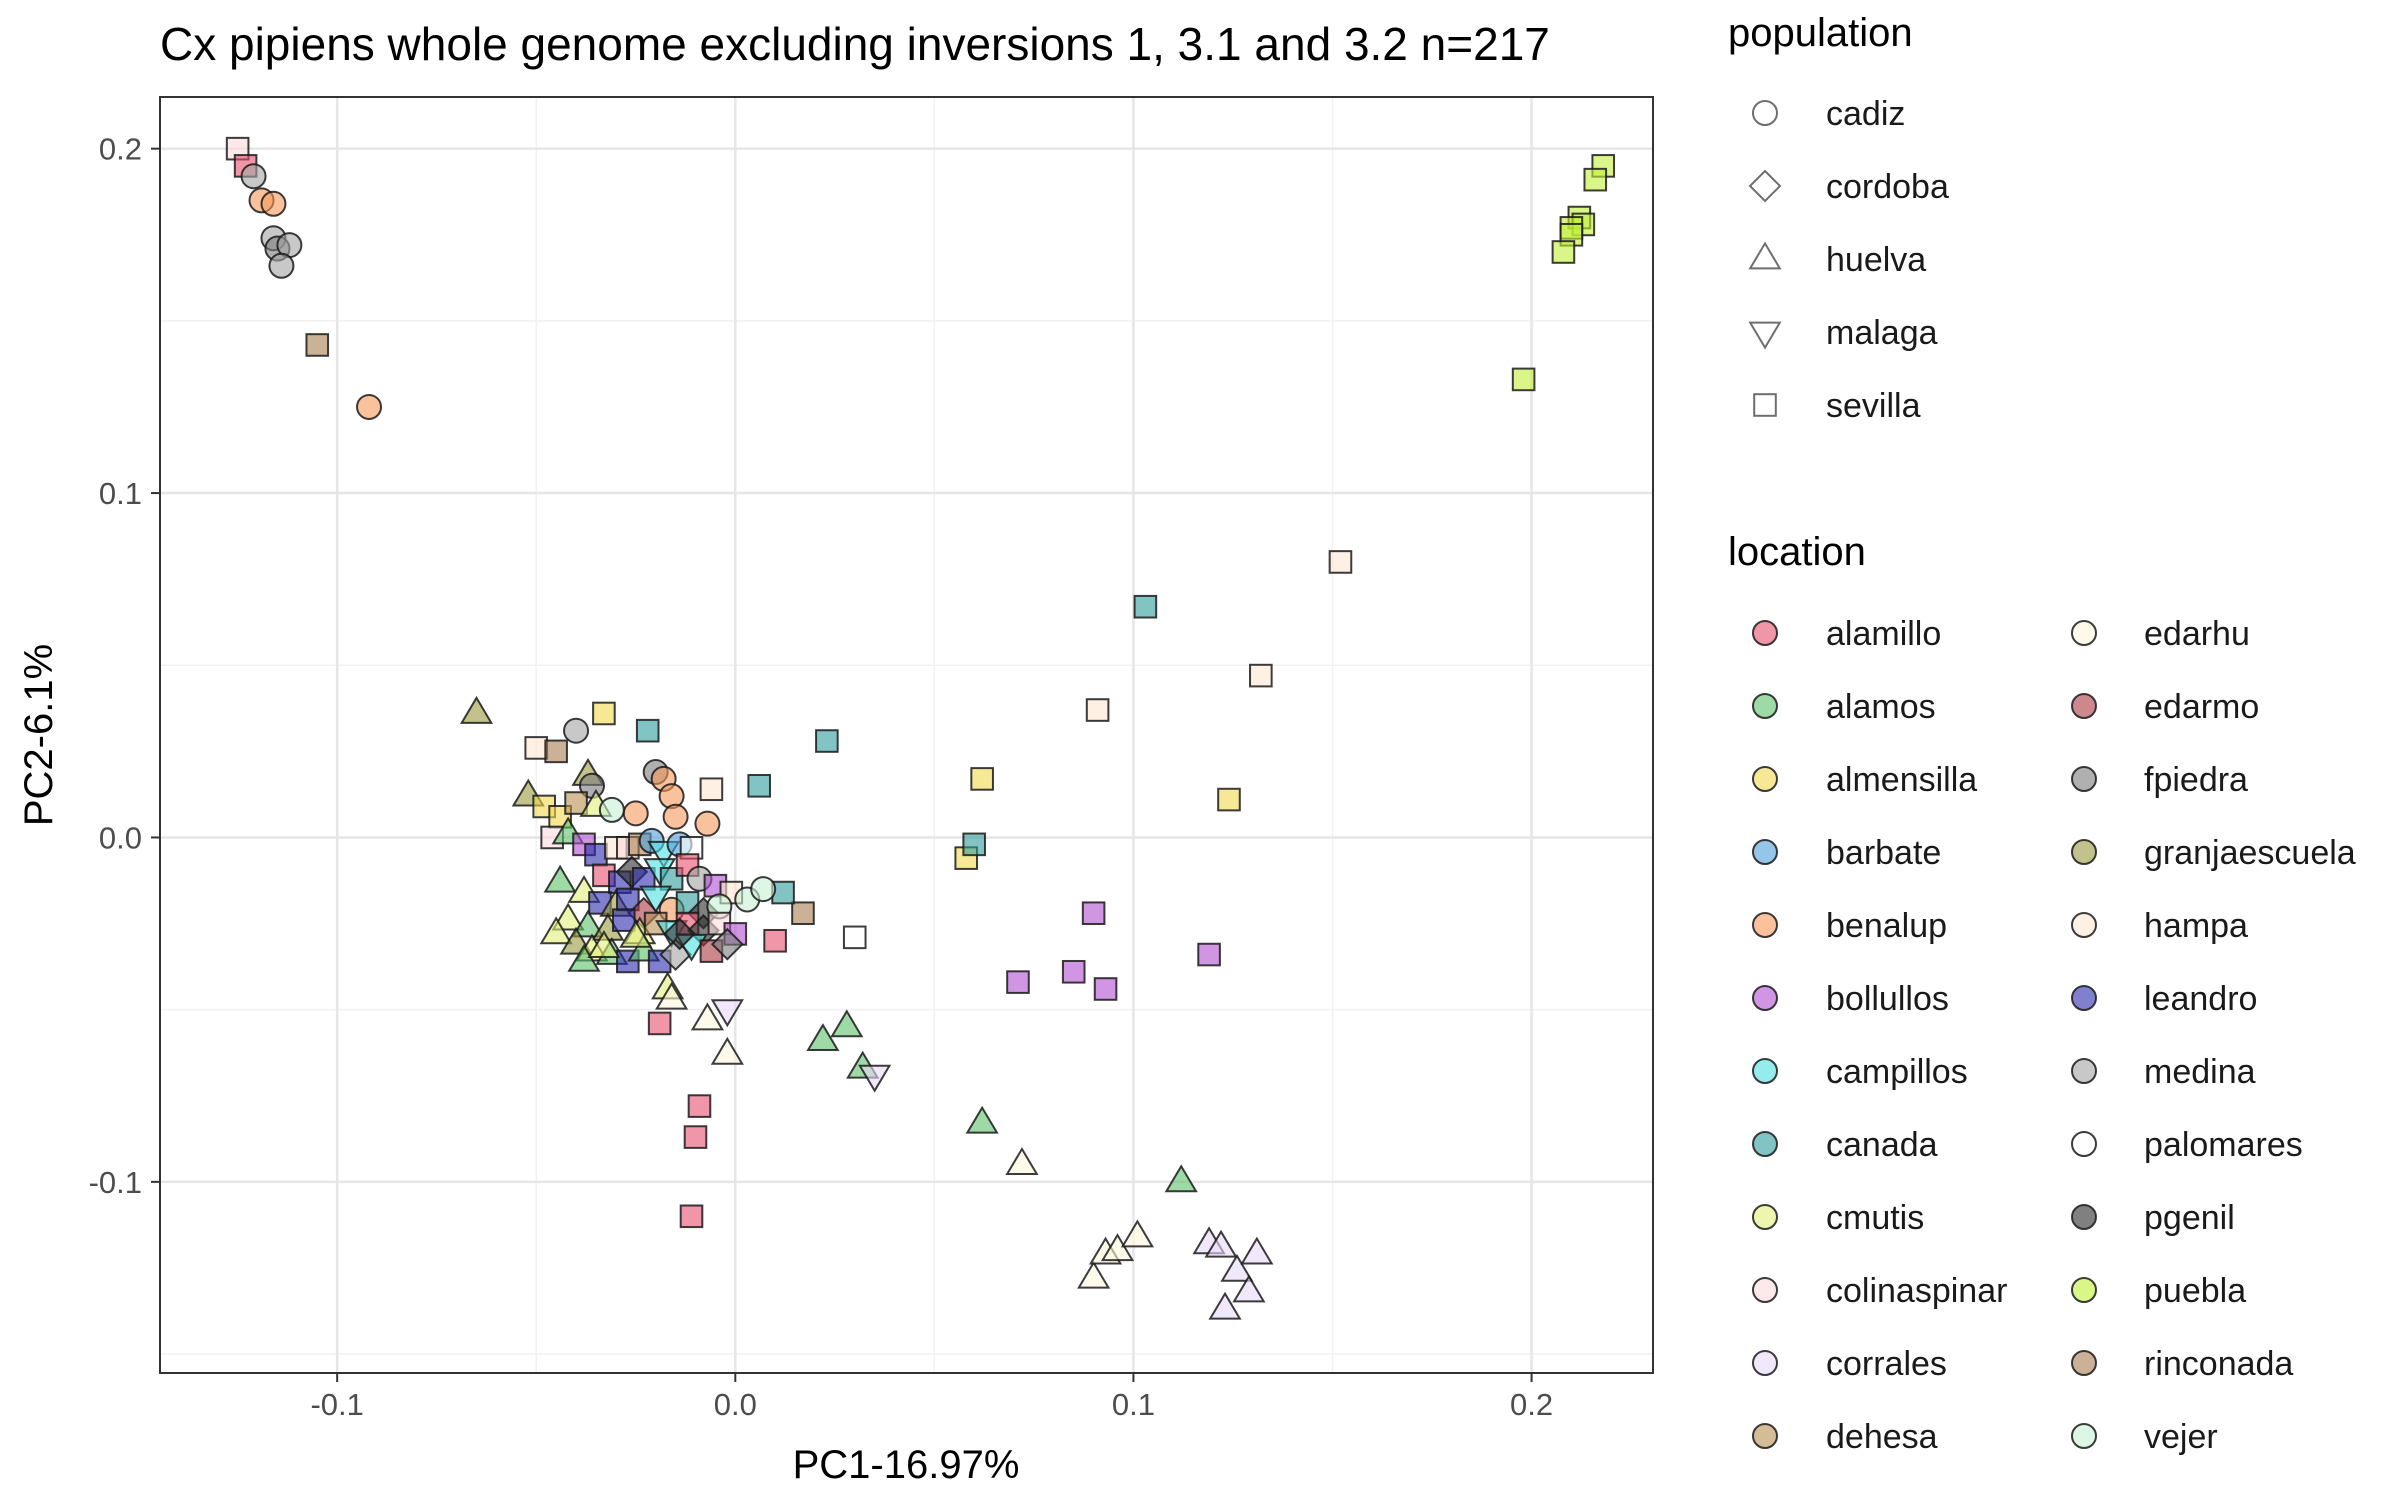 This screenshot has width=2400, height=1500. Describe the element at coordinates (2181, 1437) in the screenshot. I see `legend-location-label: vejer` at that location.